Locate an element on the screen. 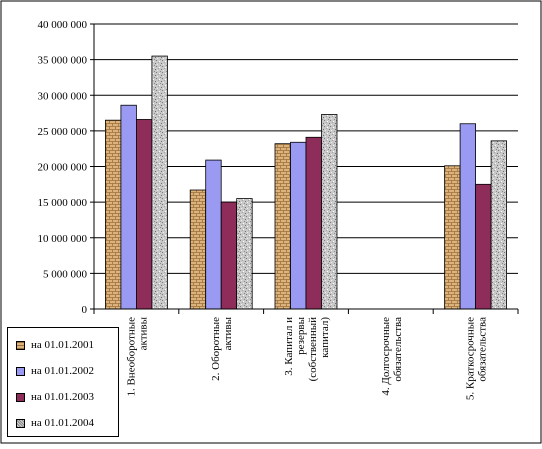  y-tick-label: 0 is located at coordinates (85, 310).